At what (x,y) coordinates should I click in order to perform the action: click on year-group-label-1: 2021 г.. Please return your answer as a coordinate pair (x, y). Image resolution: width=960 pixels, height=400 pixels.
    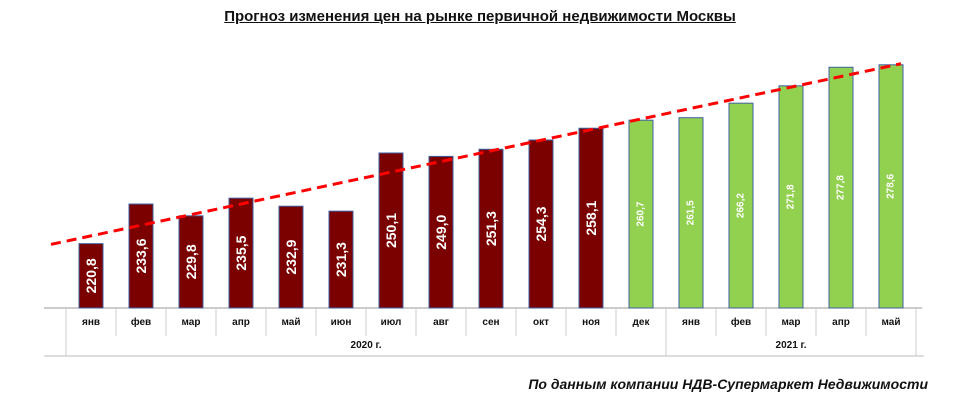
    Looking at the image, I should click on (791, 345).